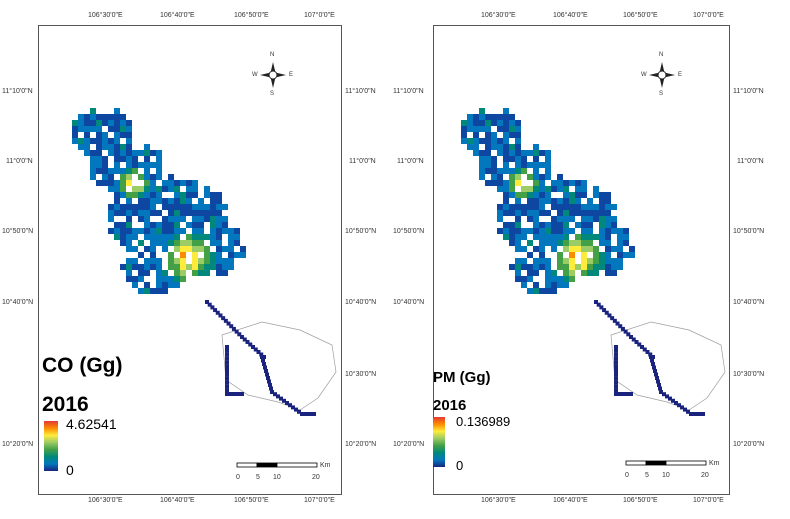 This screenshot has width=790, height=519. I want to click on lon-tick: 106°40'0"E, so click(177, 15).